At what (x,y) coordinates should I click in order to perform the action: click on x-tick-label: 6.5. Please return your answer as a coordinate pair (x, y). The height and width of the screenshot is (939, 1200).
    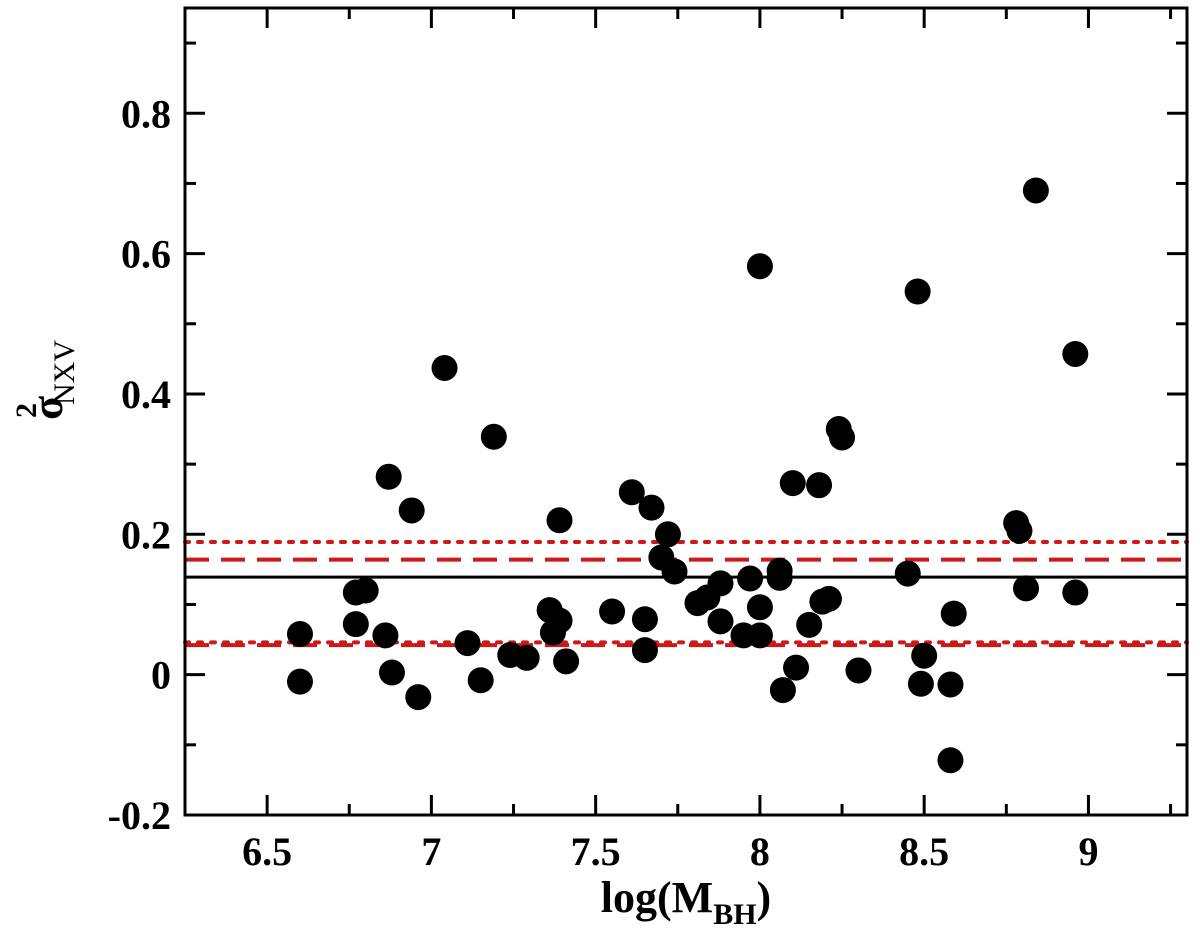
    Looking at the image, I should click on (267, 851).